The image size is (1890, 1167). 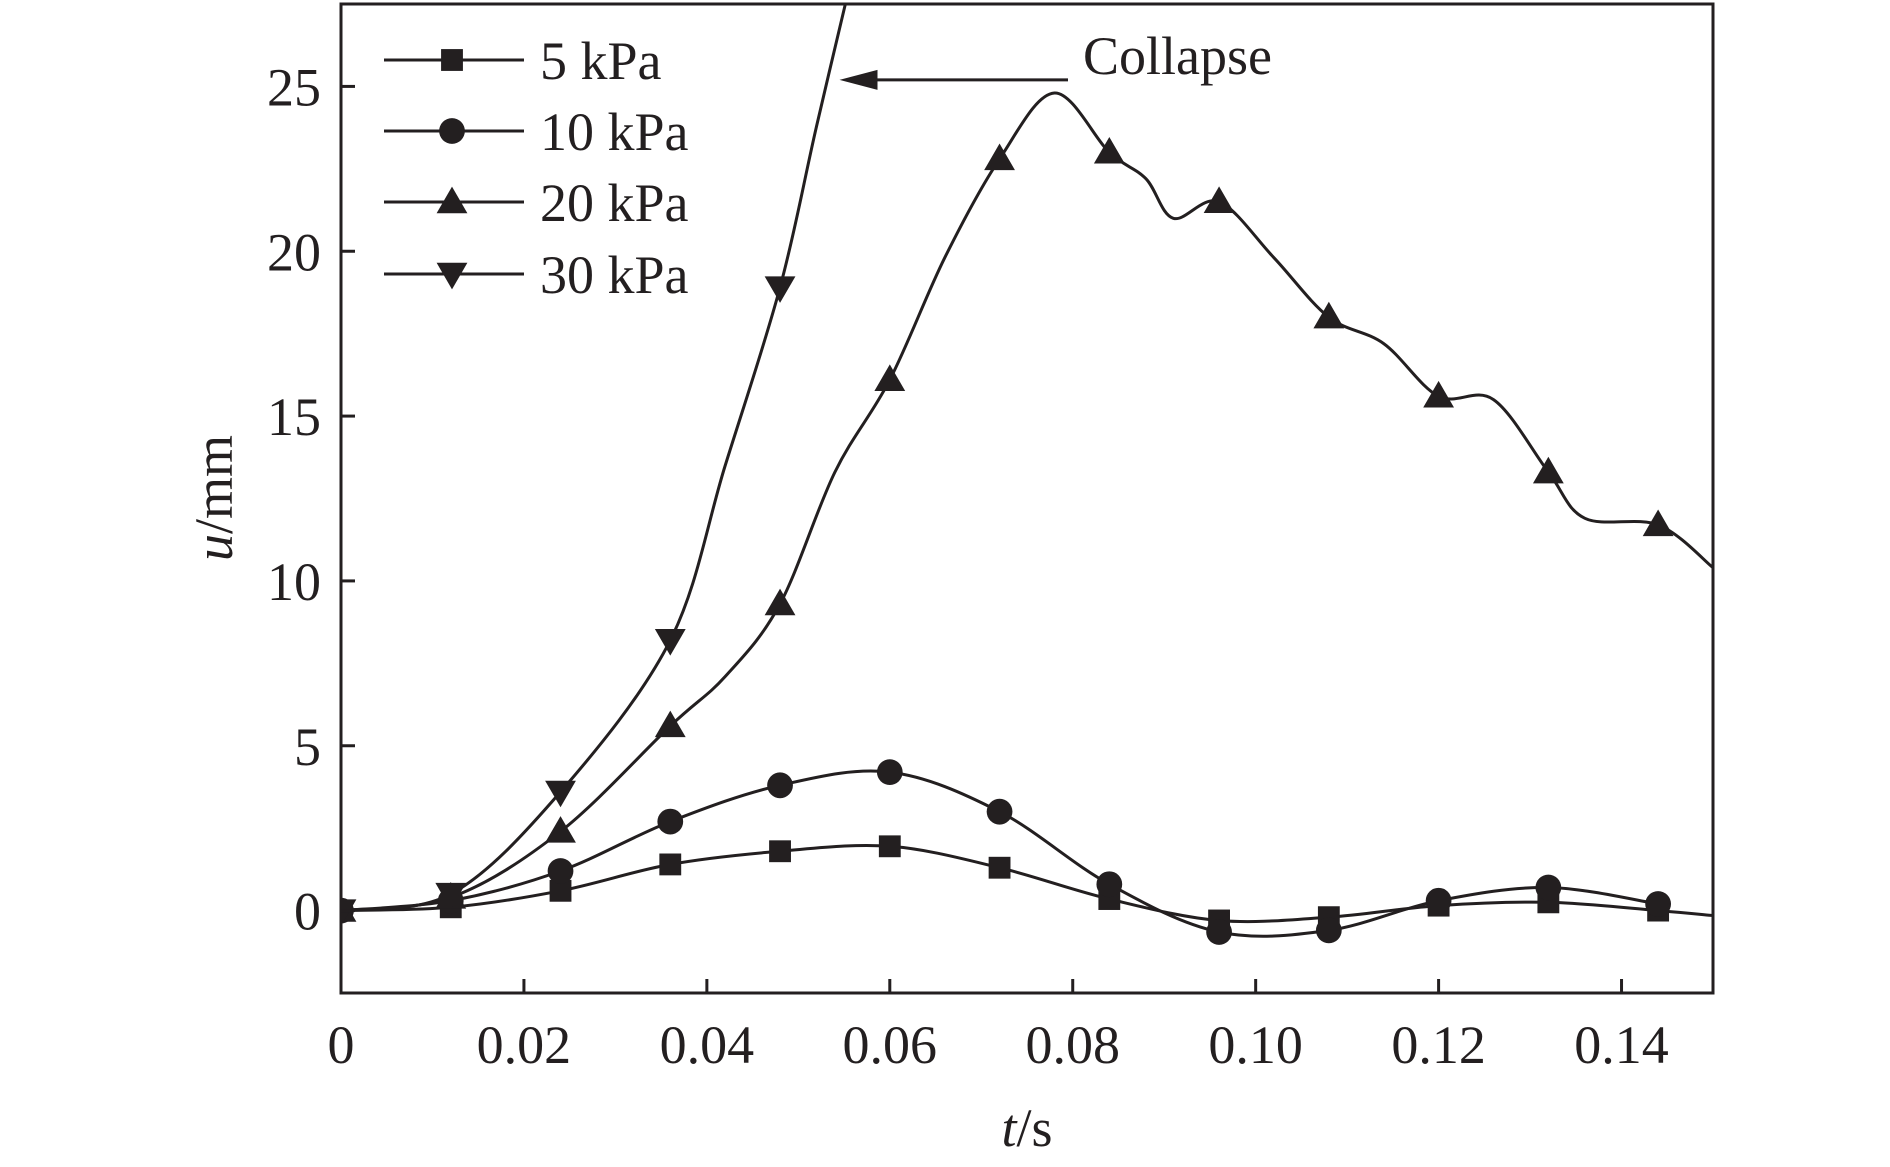 I want to click on legend-label: 10 kPa, so click(x=614, y=132).